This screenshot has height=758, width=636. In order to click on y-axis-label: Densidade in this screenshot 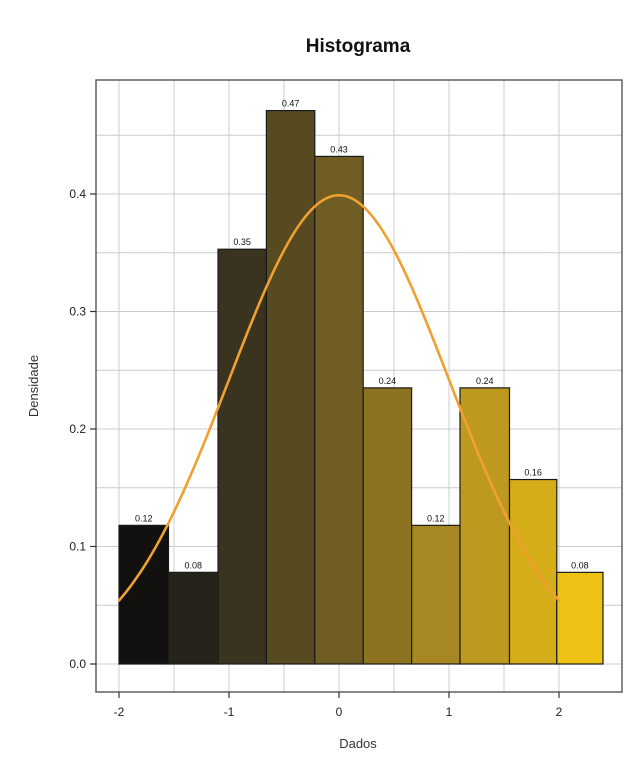, I will do `click(33, 386)`.